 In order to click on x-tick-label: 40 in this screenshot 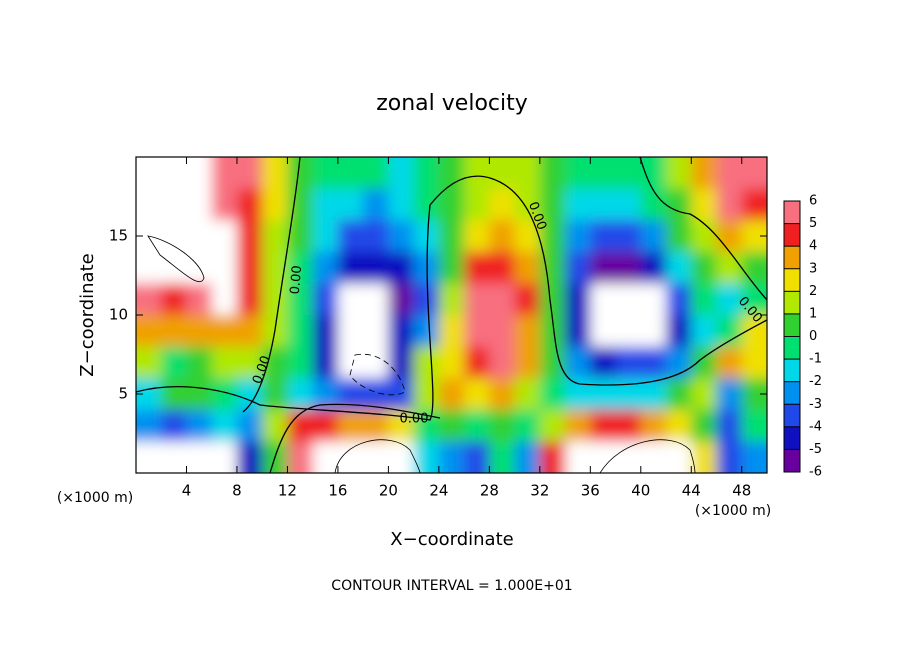, I will do `click(640, 491)`.